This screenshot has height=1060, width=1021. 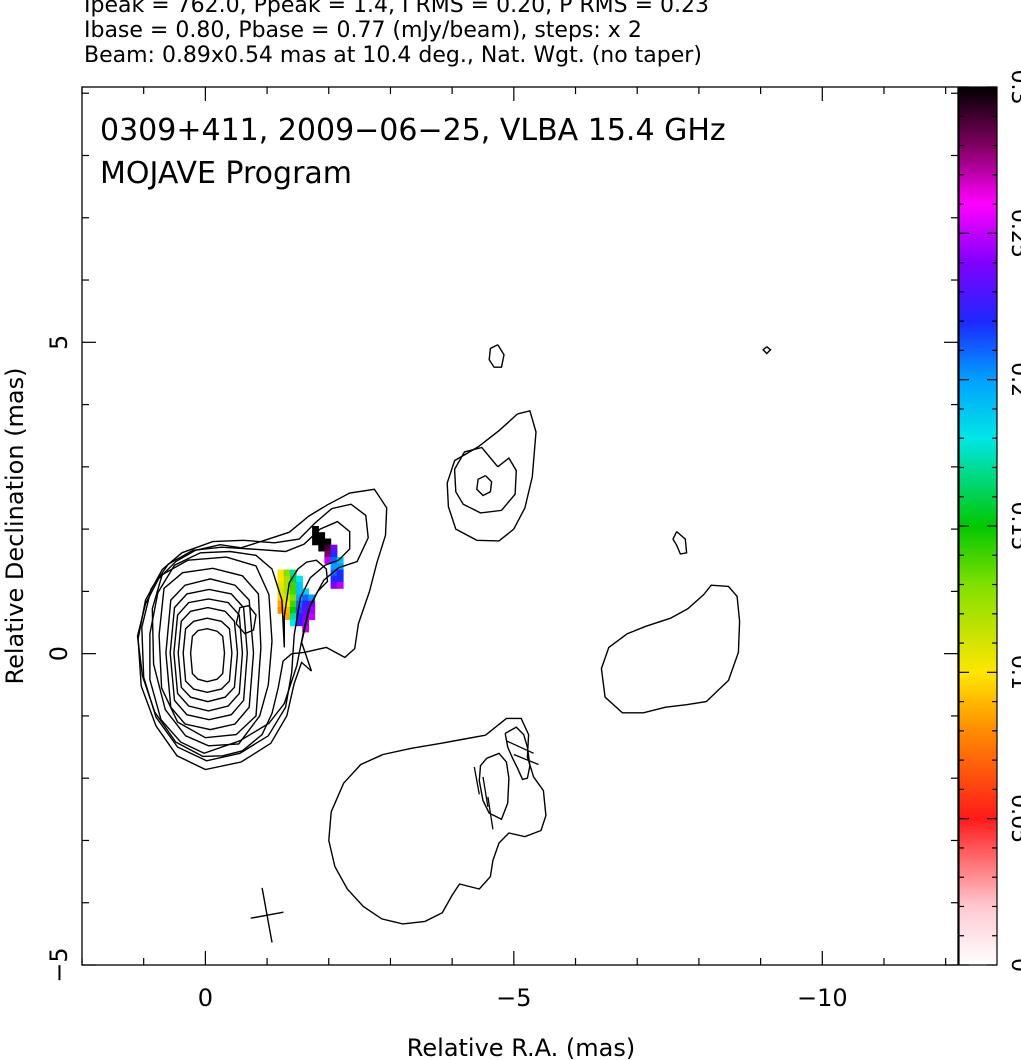 I want to click on contour-tiny-blob, so click(x=767, y=350).